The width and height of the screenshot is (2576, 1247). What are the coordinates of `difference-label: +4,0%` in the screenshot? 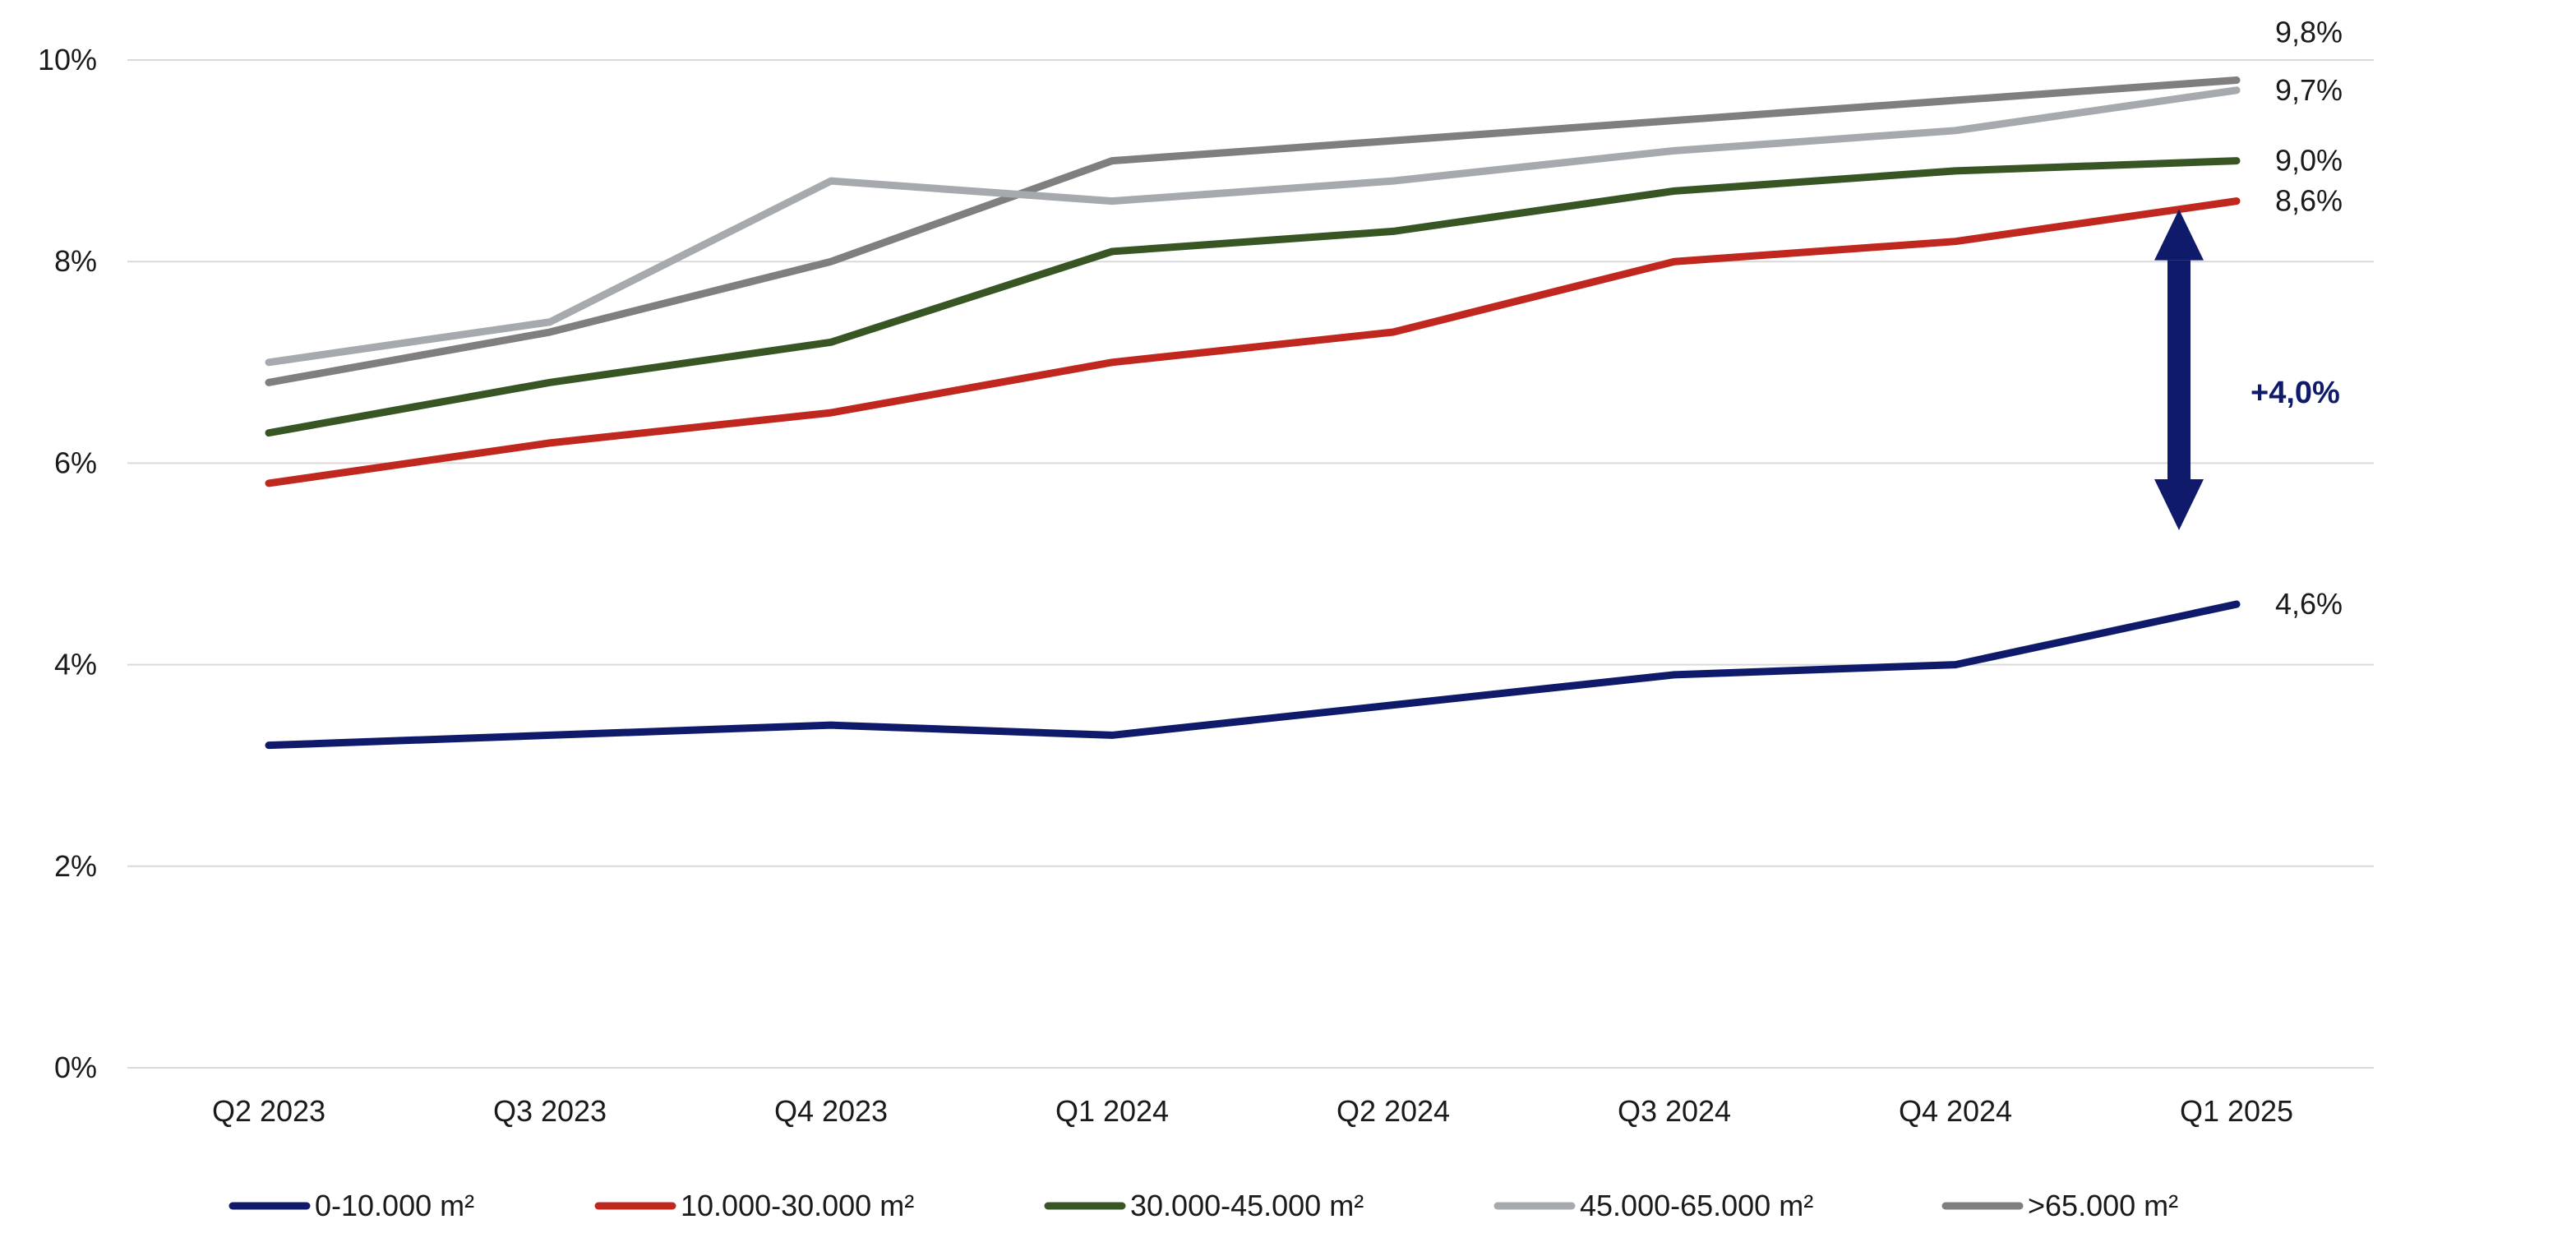 It's located at (2296, 393).